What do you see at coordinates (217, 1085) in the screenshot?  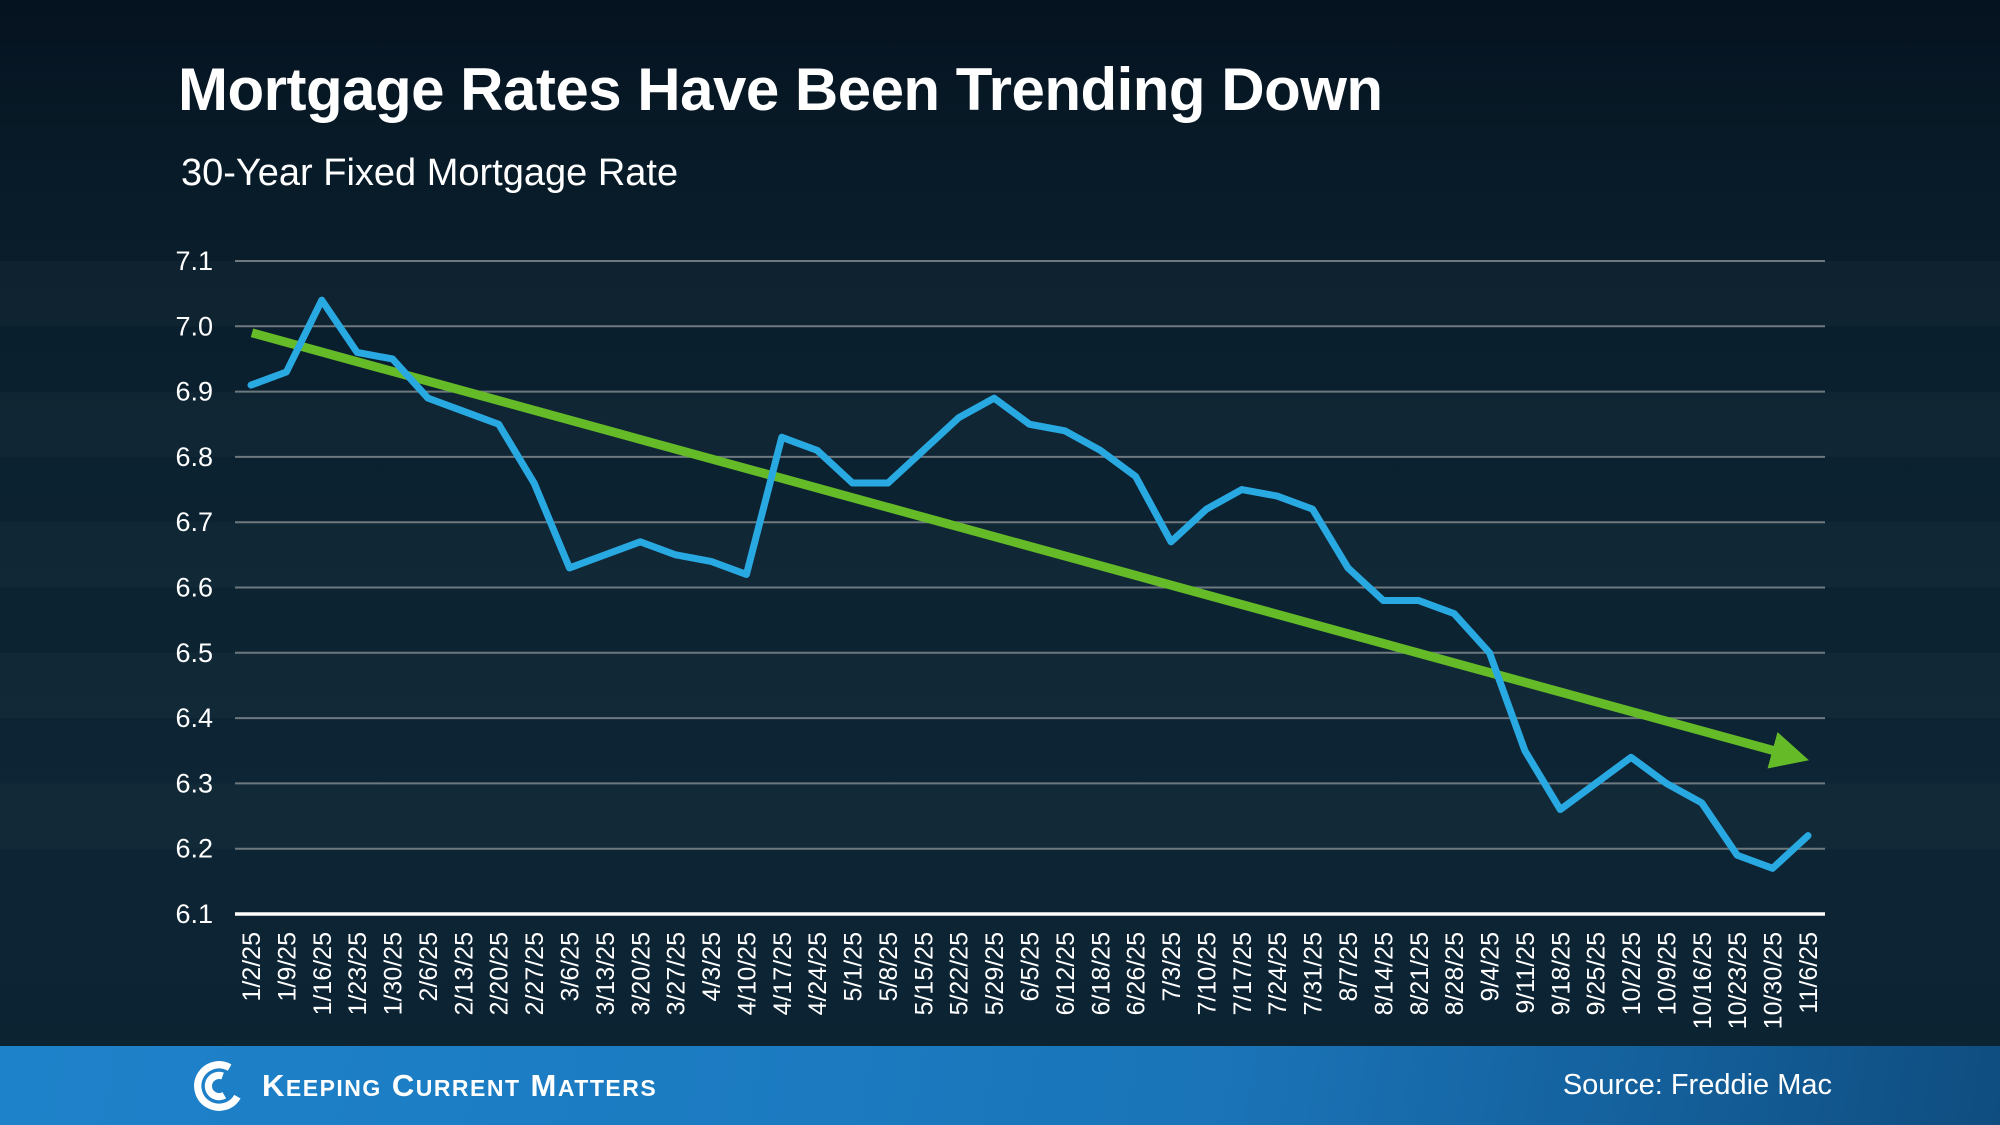 I see `kcm-swirl-icon` at bounding box center [217, 1085].